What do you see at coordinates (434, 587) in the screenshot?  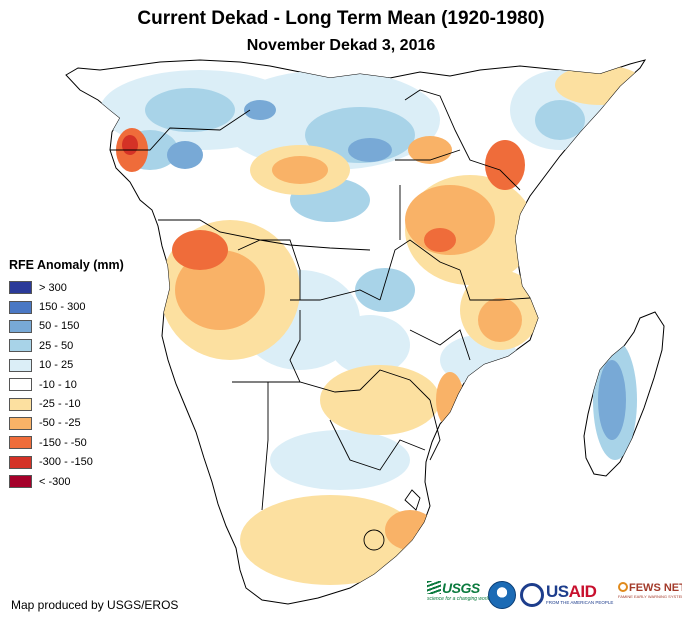 I see `usgs-waves-icon` at bounding box center [434, 587].